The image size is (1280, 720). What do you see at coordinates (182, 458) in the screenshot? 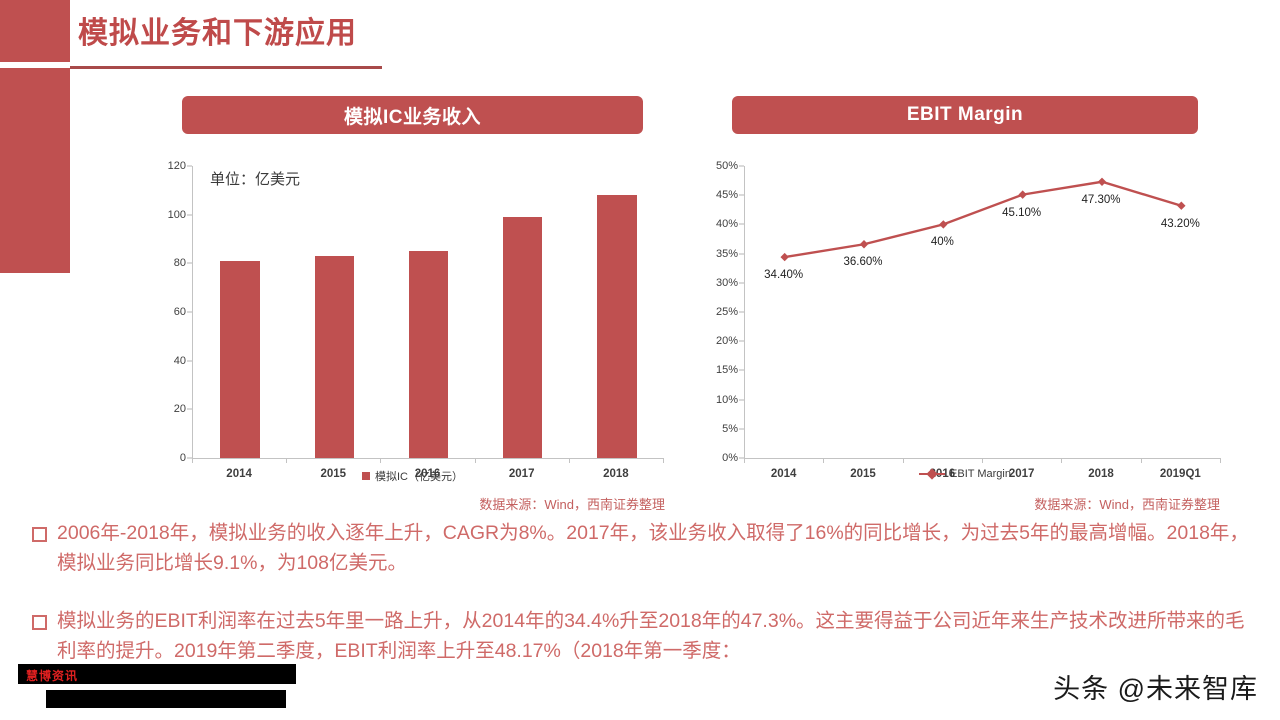
I see `y-axis-tick-label: 0` at bounding box center [182, 458].